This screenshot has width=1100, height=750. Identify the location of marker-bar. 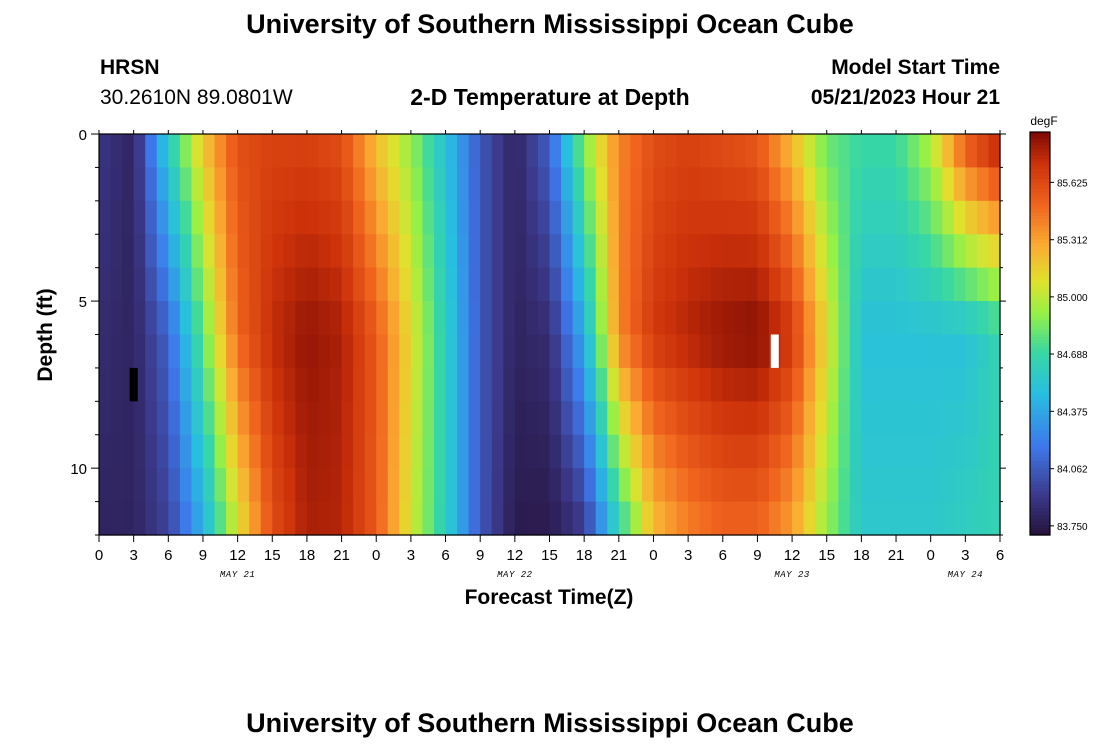
(133, 384).